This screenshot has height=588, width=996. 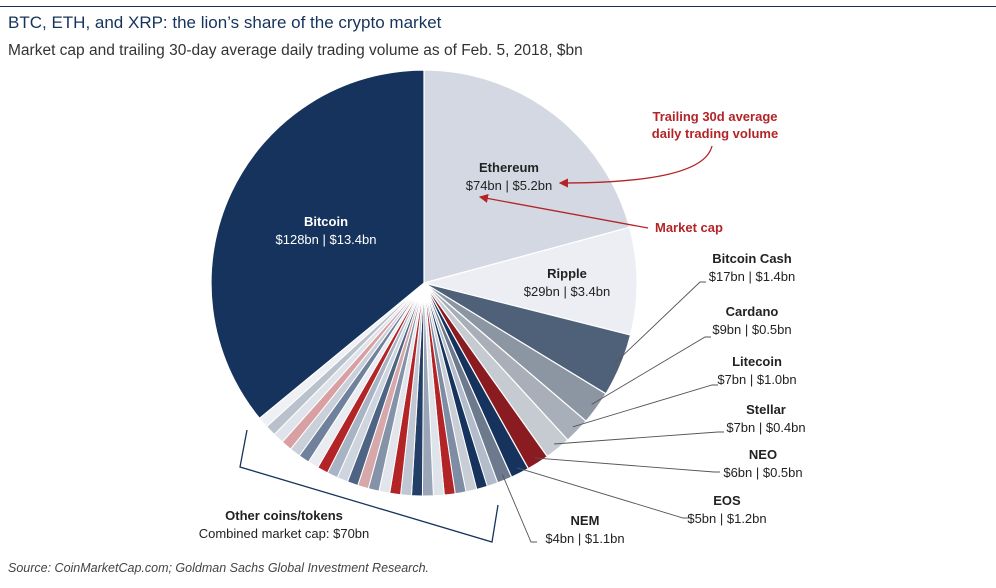 I want to click on leader-lines, so click(x=612, y=412).